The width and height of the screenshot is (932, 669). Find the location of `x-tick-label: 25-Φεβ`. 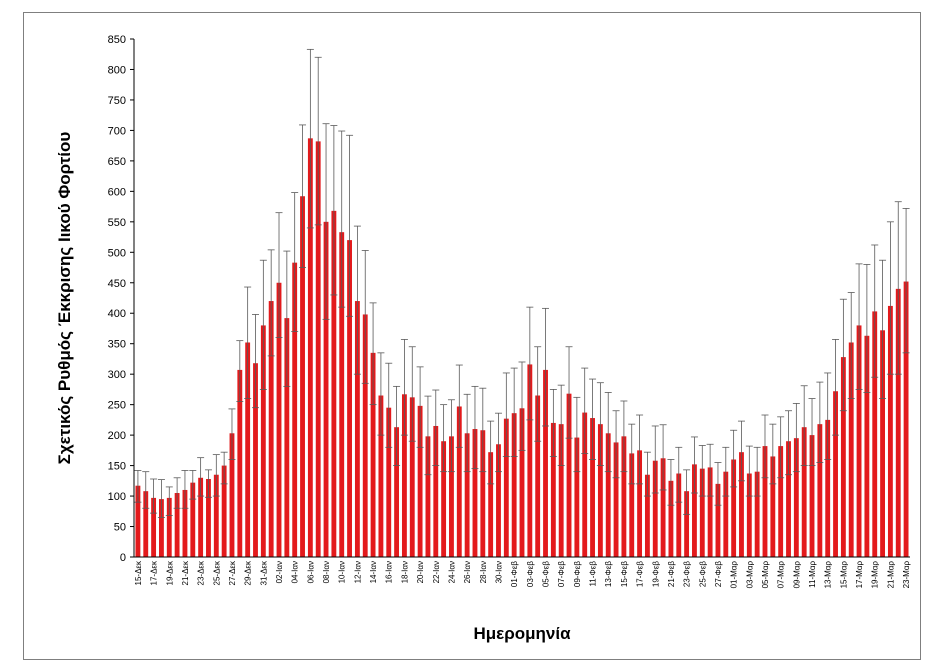

x-tick-label: 25-Φεβ is located at coordinates (702, 574).